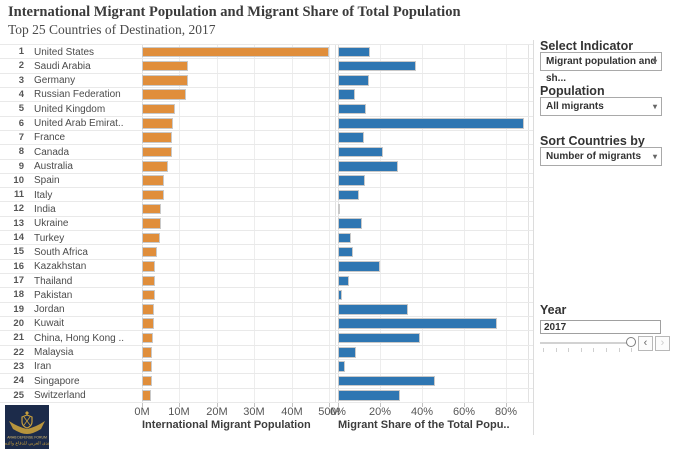  Describe the element at coordinates (266, 95) in the screenshot. I see `table-row: 4 Russian Federation` at that location.